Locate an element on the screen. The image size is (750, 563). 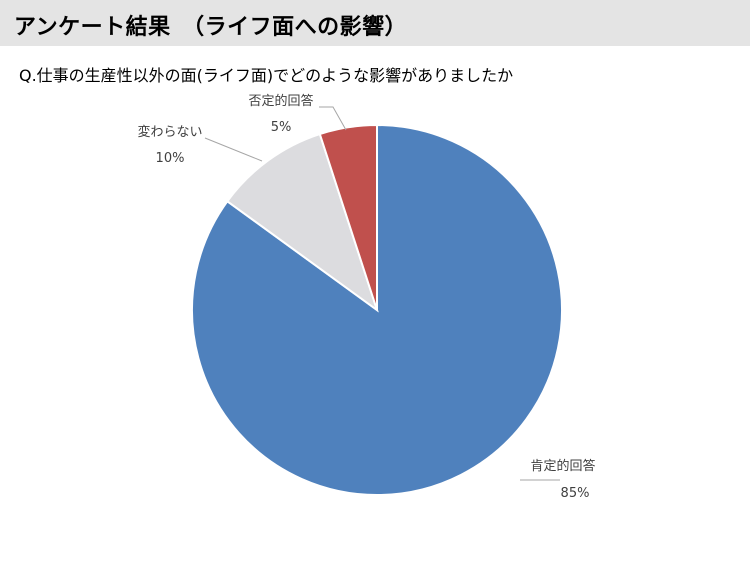
slice-label-name: 変わらない is located at coordinates (169, 132).